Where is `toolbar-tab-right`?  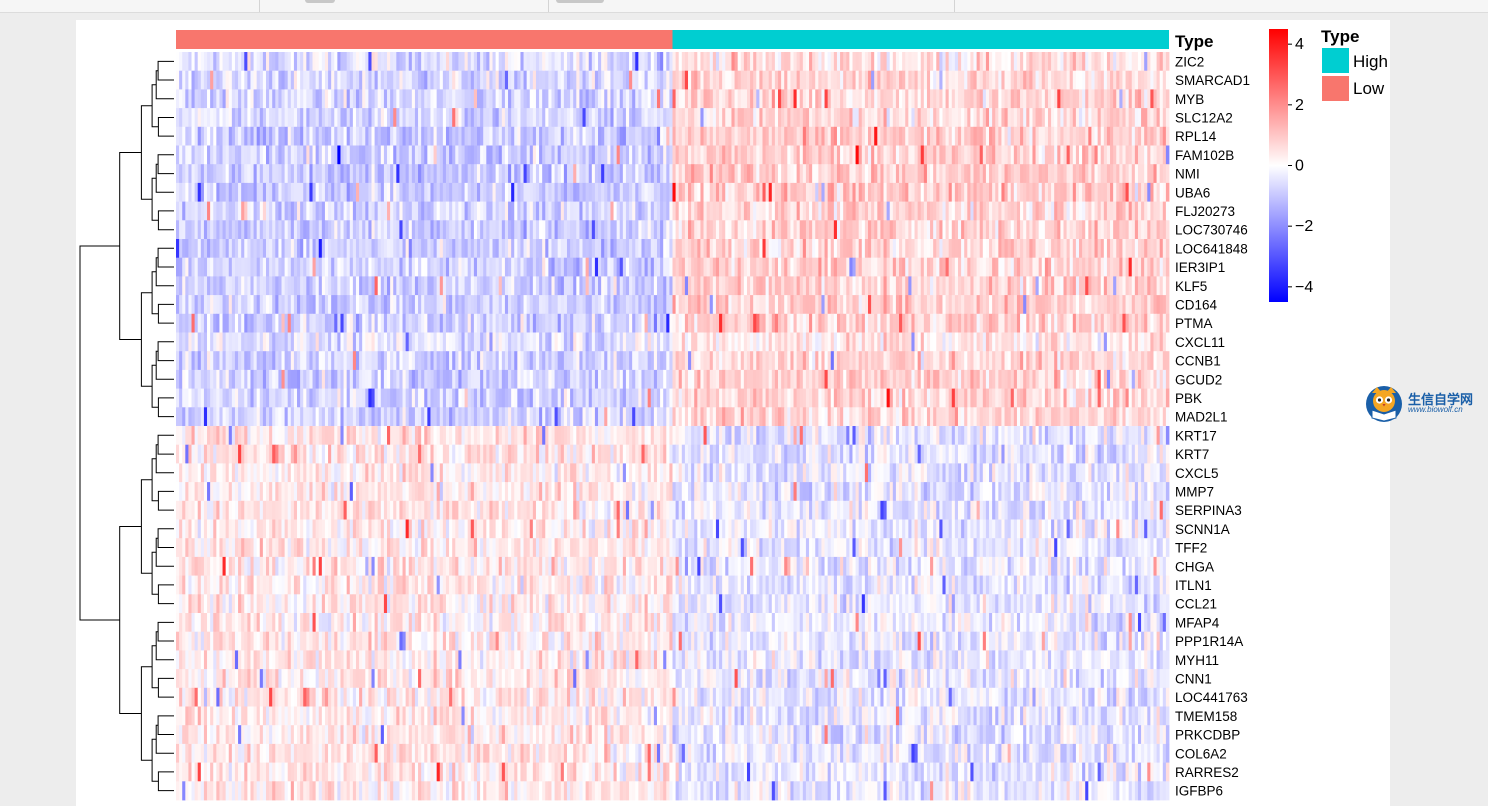
toolbar-tab-right is located at coordinates (580, 1).